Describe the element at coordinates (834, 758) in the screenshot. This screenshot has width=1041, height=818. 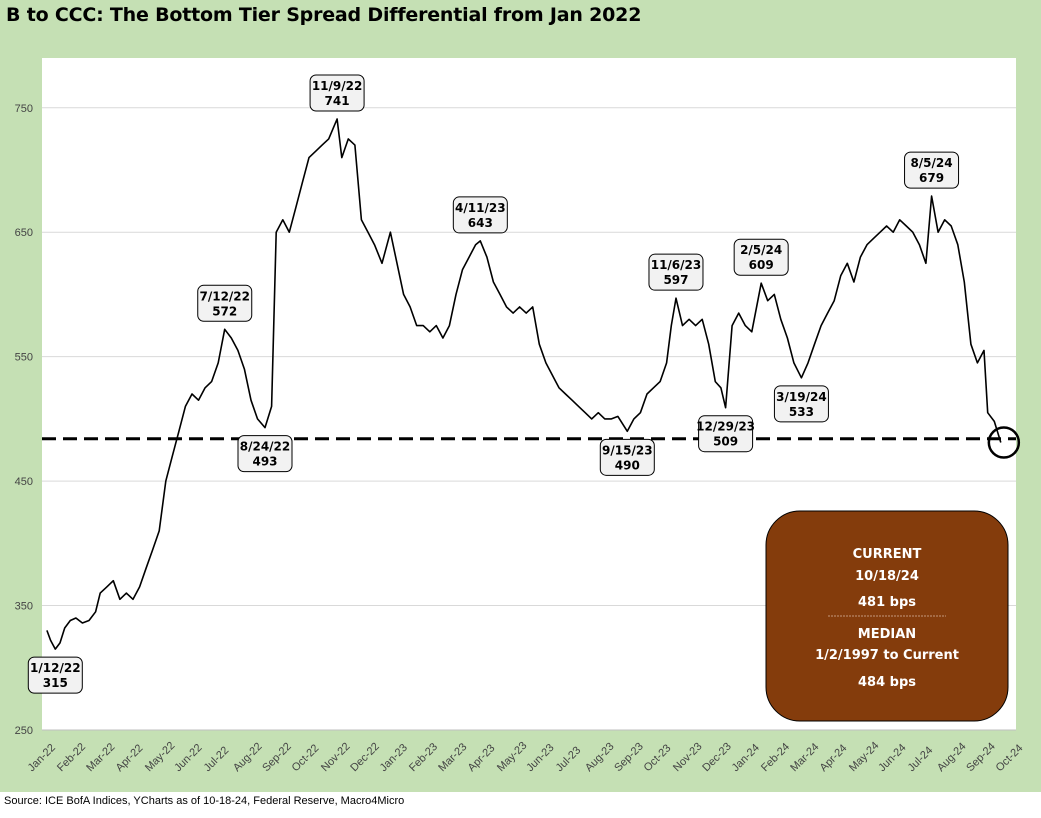
I see `x-tick-label: Apr-24` at that location.